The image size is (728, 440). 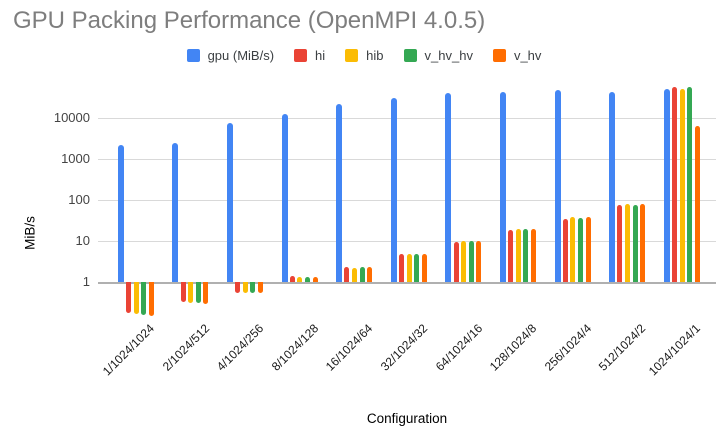 What do you see at coordinates (375, 55) in the screenshot?
I see `legend-label: hib` at bounding box center [375, 55].